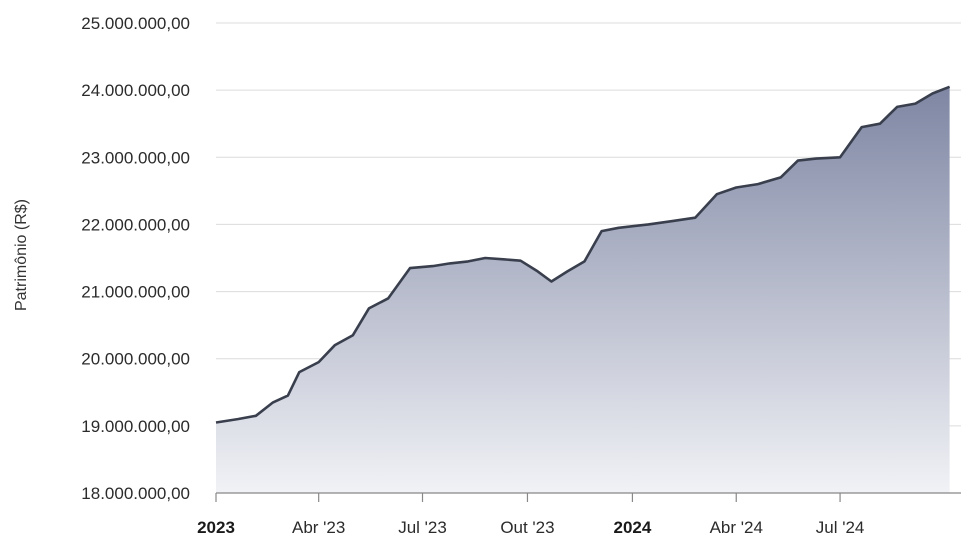  I want to click on x-tick-label: Out '23, so click(527, 527).